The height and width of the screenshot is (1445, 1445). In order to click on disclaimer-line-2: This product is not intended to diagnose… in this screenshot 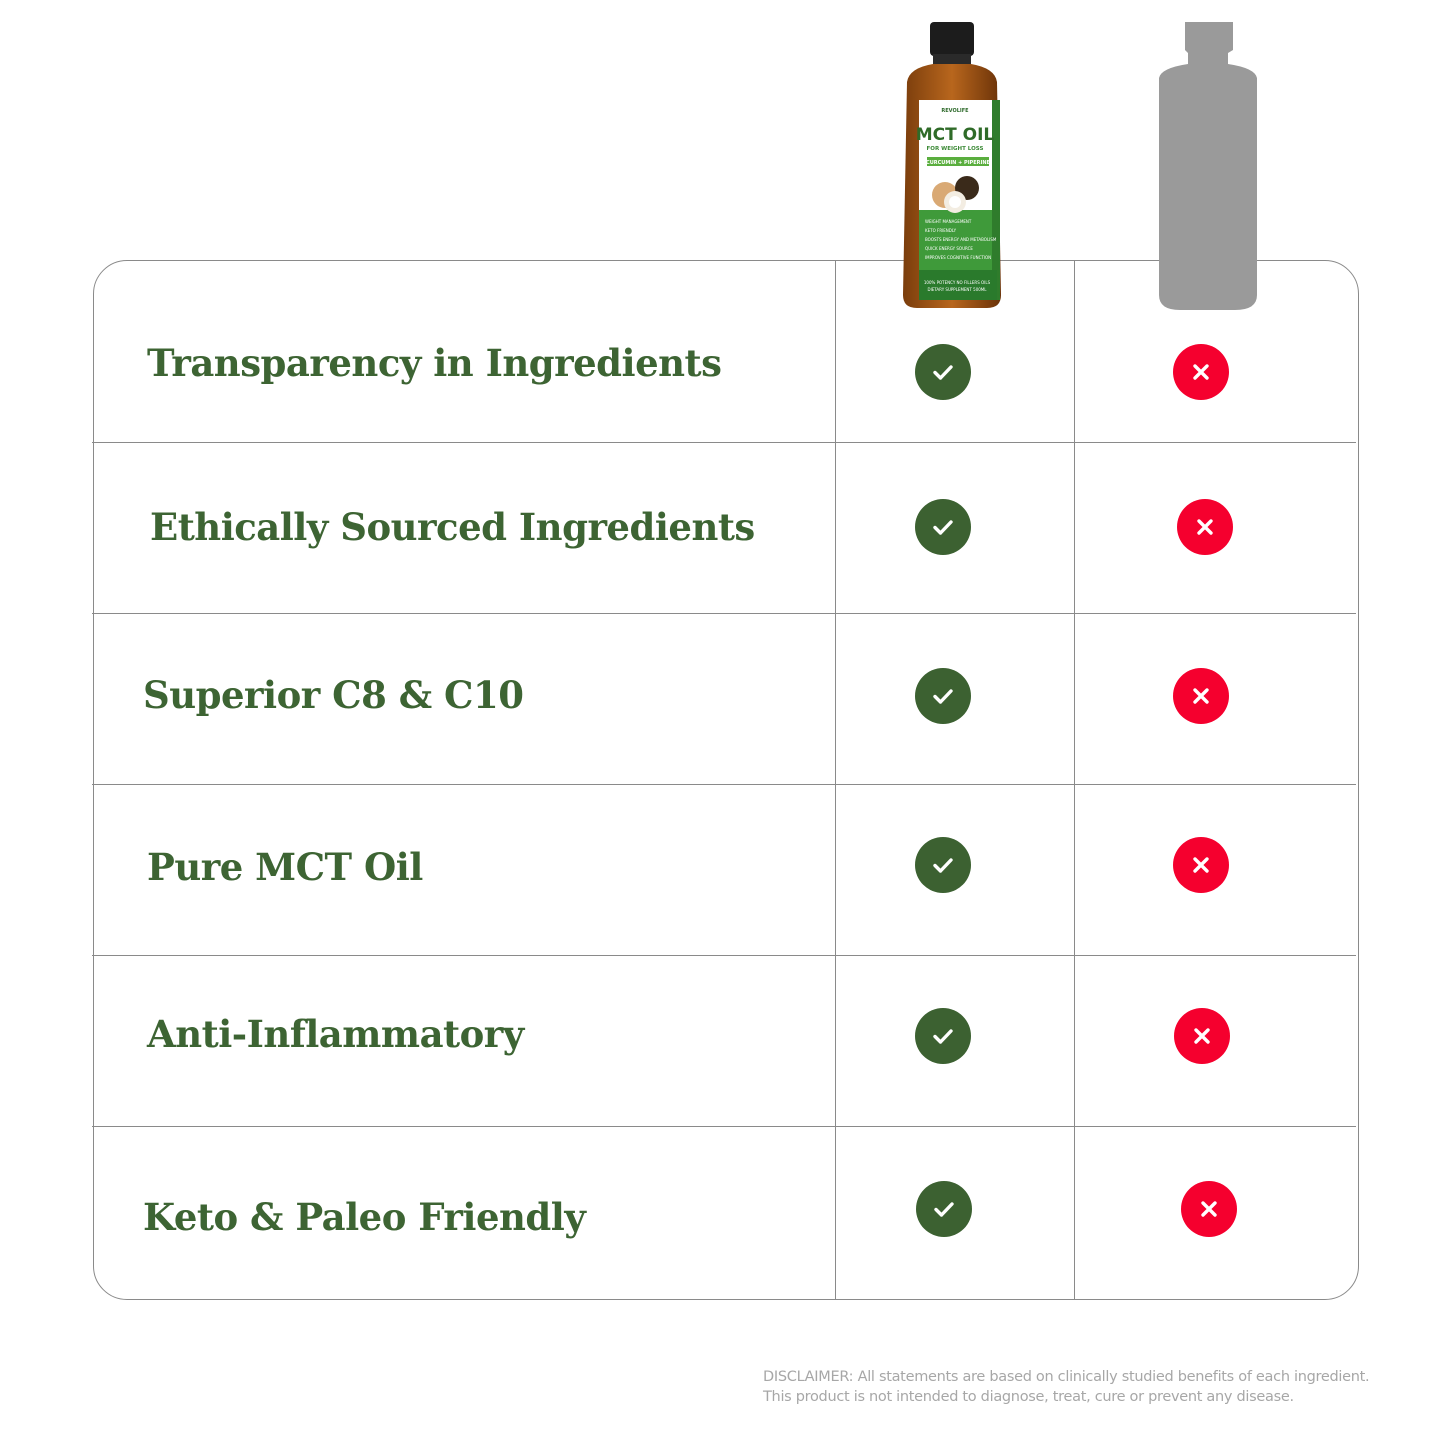, I will do `click(1028, 1397)`.